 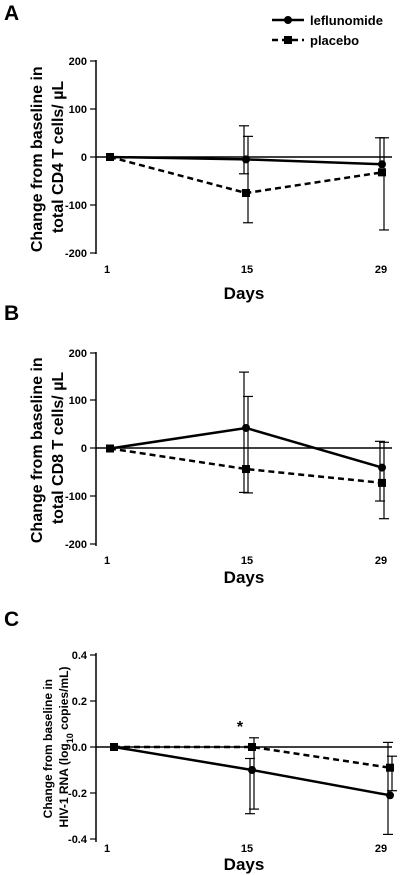 What do you see at coordinates (346, 20) in the screenshot?
I see `legend-label-leflunomide: leflunomide` at bounding box center [346, 20].